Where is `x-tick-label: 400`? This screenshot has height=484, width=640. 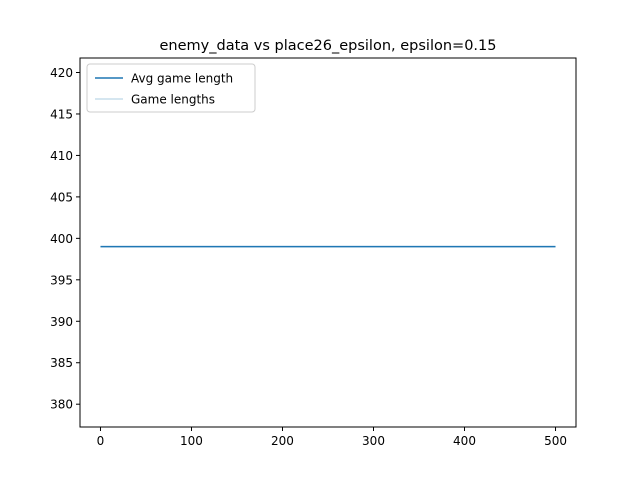
x-tick-label: 400 is located at coordinates (464, 441).